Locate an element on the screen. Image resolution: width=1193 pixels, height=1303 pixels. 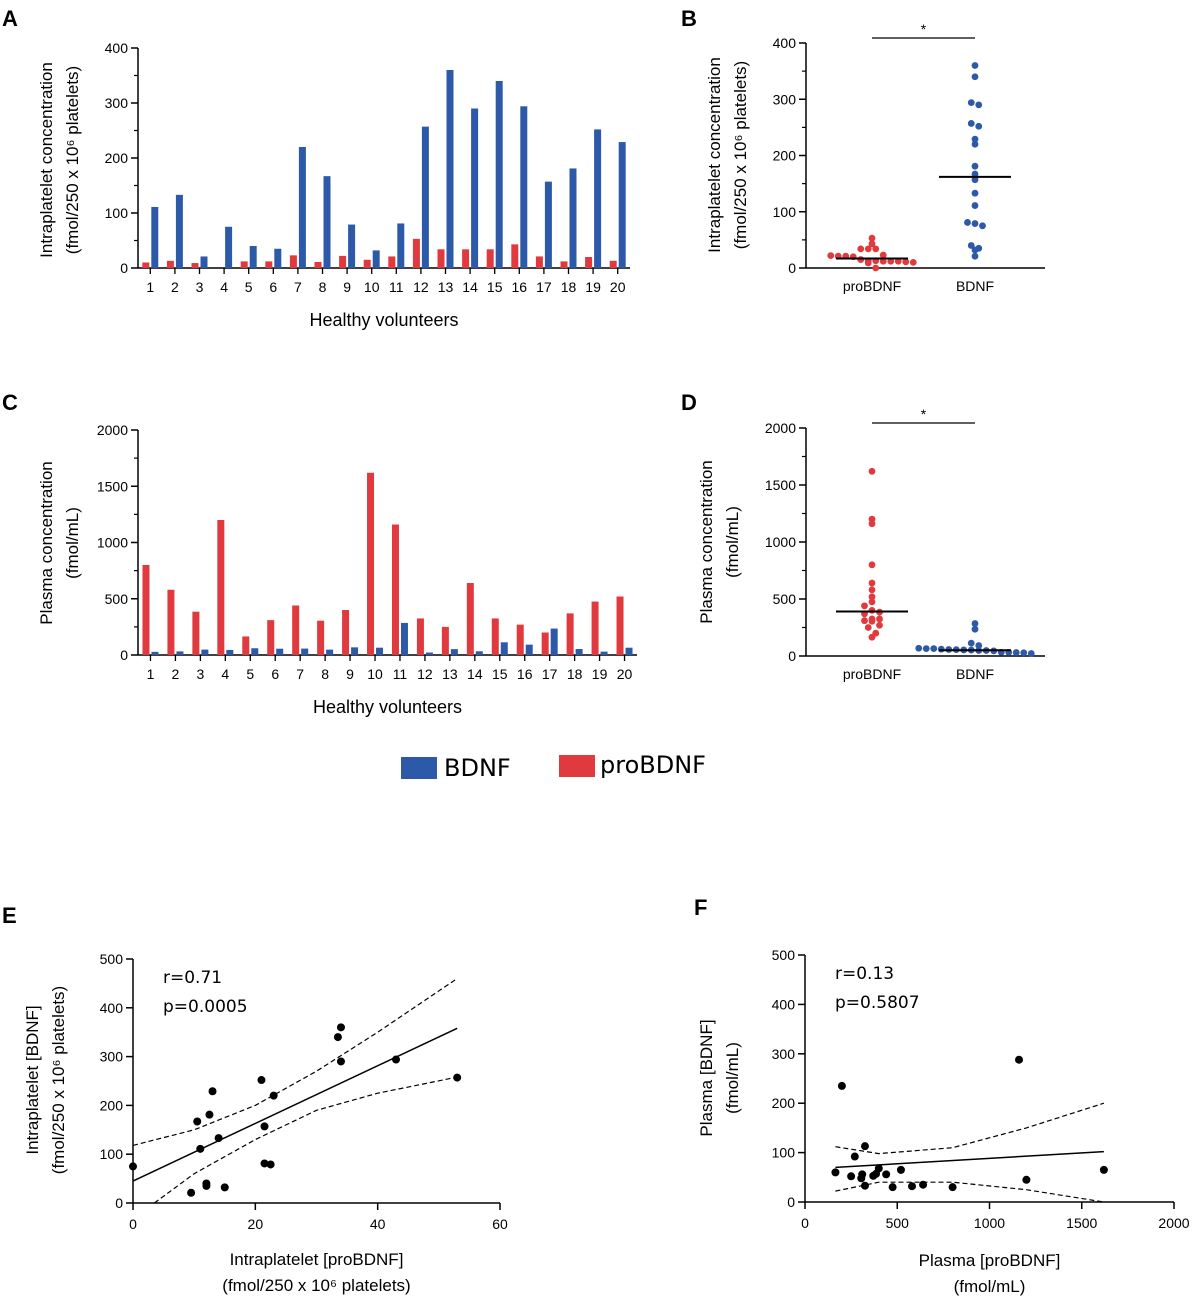
y-tick-label: 200 is located at coordinates (785, 156).